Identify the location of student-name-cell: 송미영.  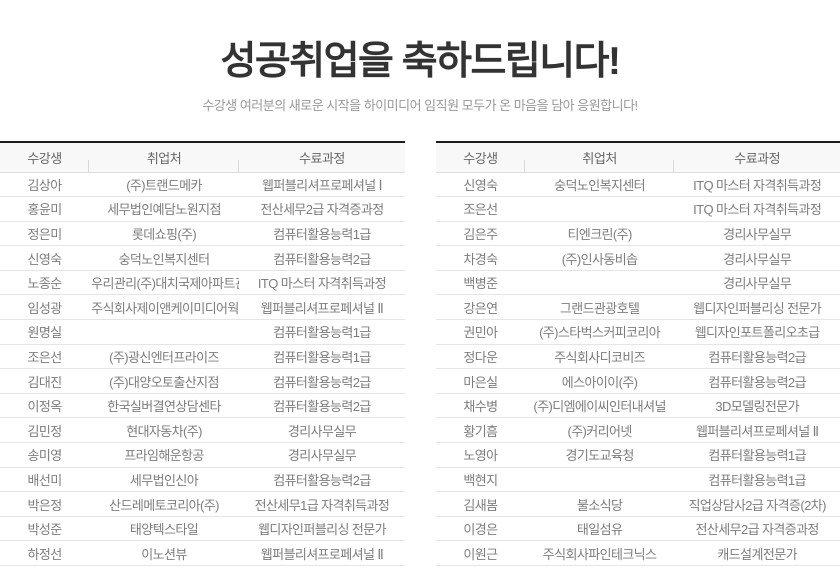
(45, 455).